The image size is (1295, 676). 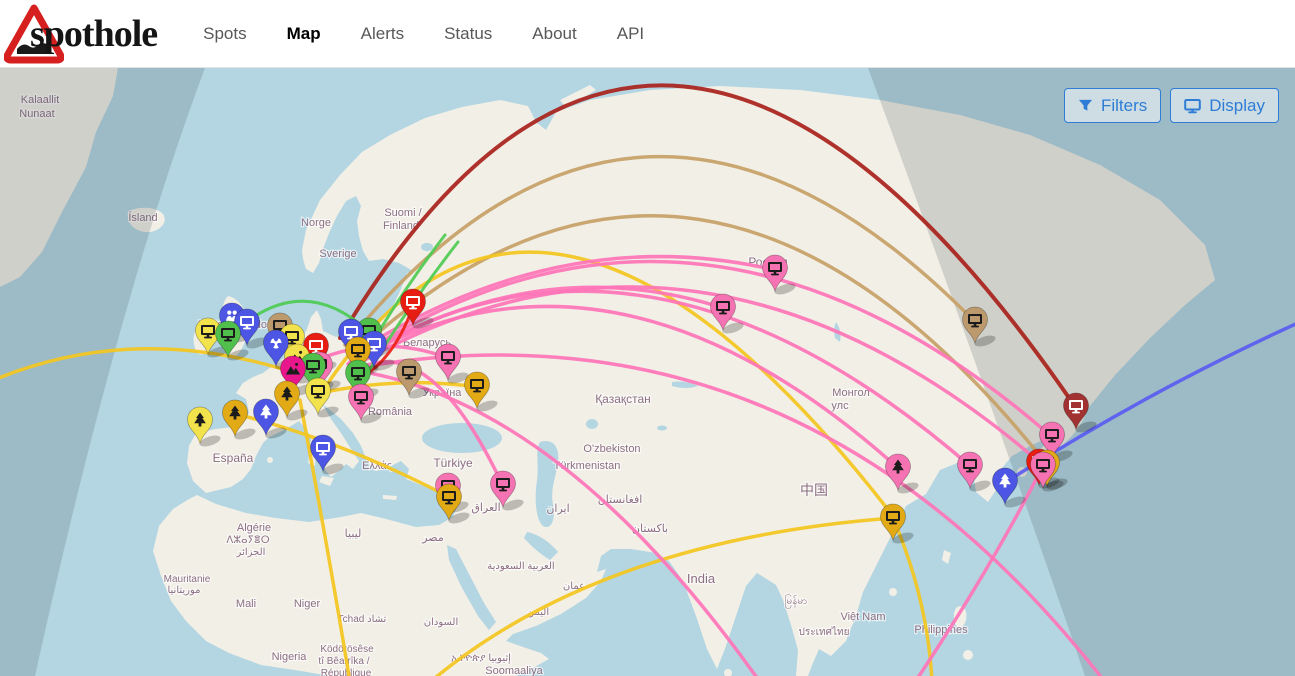 I want to click on map-label: Беларусь, so click(x=427, y=343).